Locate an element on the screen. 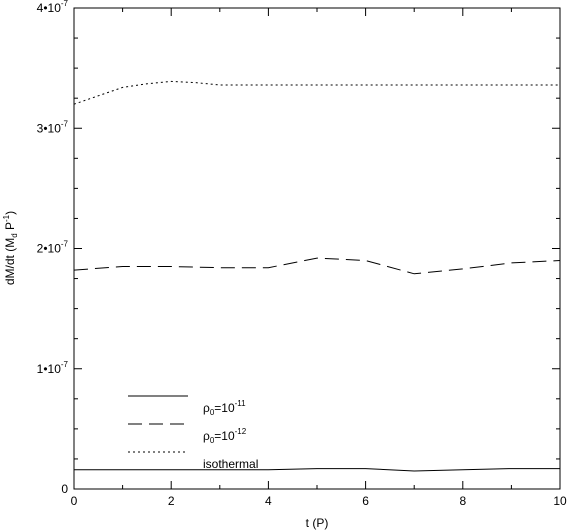  y-tick-label: 2•10-7 is located at coordinates (53, 248).